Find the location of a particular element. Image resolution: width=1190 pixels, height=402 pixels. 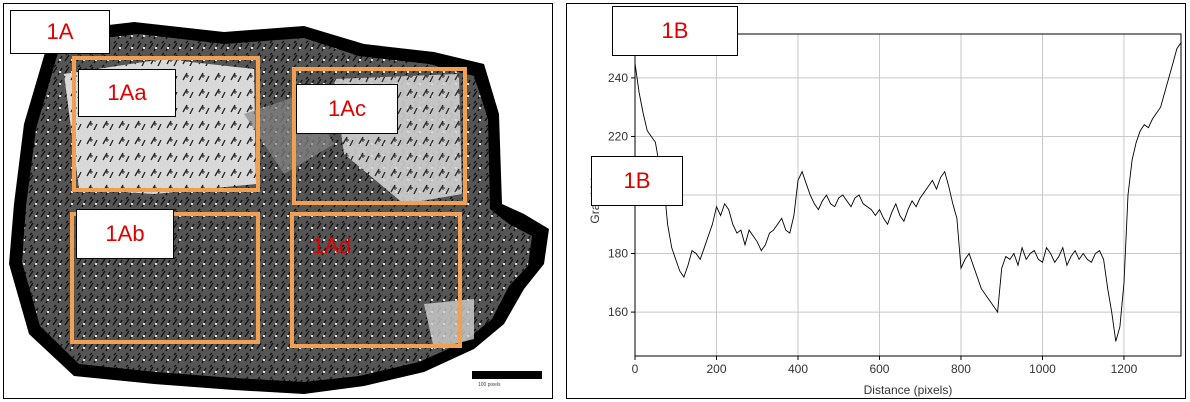

region-label-1Ab: 1Ab is located at coordinates (125, 234).